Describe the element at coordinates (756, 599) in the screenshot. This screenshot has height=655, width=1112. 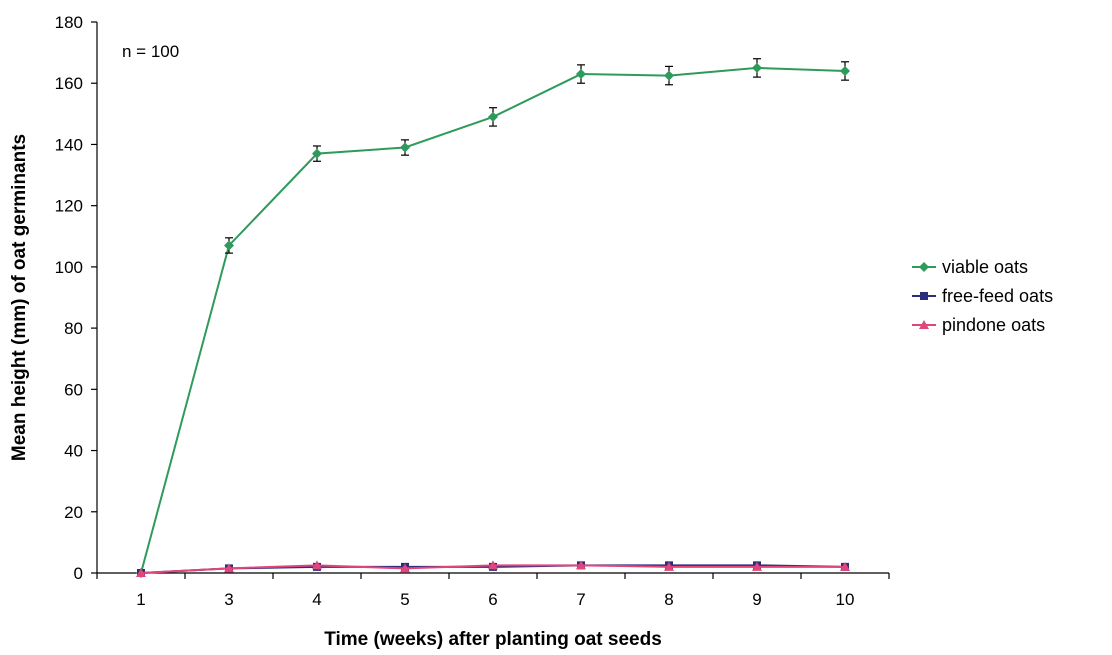
I see `x-tick-label: 9` at that location.